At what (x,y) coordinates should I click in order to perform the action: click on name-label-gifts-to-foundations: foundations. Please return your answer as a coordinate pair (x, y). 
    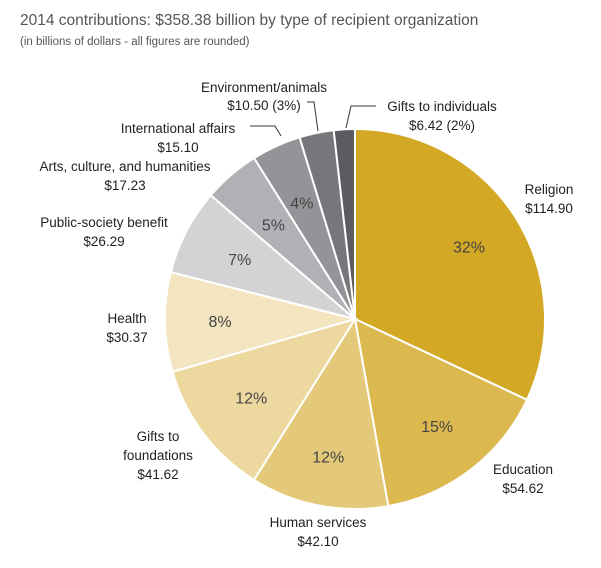
    Looking at the image, I should click on (158, 455).